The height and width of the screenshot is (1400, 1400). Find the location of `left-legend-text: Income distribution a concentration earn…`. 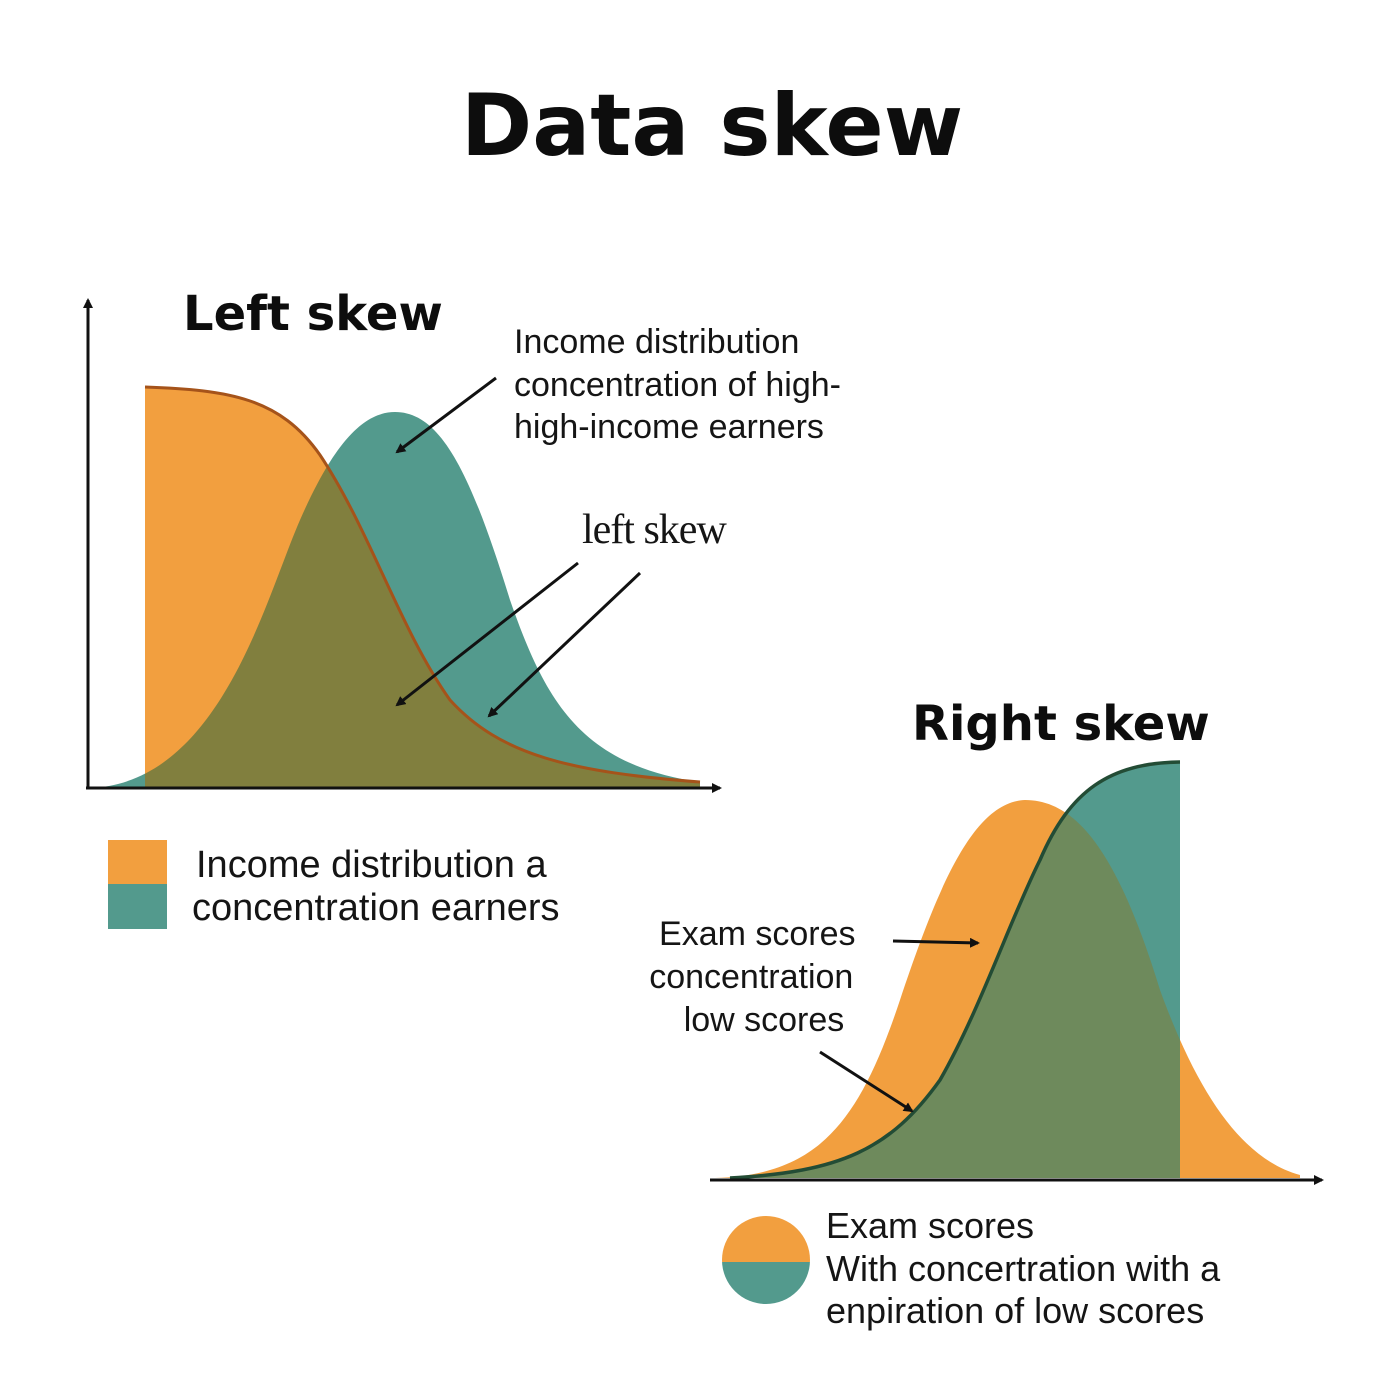

left-legend-text: Income distribution a concentration earn… is located at coordinates (376, 886).